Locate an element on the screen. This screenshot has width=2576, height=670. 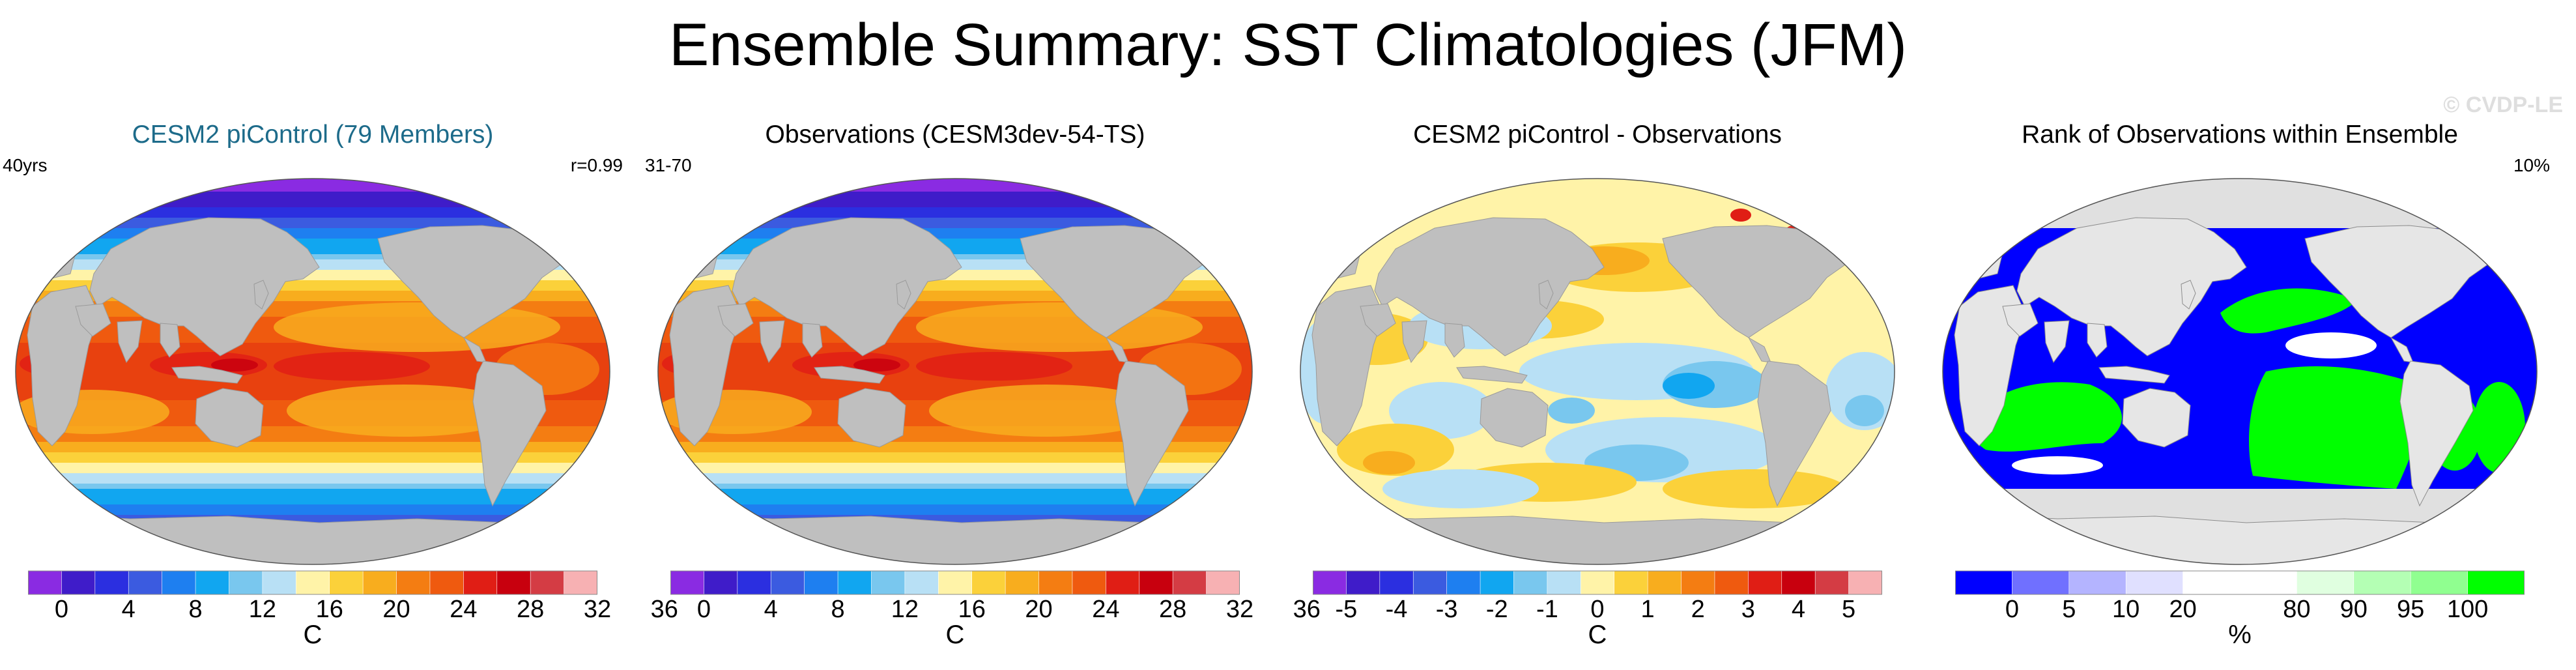
panel-title: CESM2 piControl (79 Members) is located at coordinates (313, 135).